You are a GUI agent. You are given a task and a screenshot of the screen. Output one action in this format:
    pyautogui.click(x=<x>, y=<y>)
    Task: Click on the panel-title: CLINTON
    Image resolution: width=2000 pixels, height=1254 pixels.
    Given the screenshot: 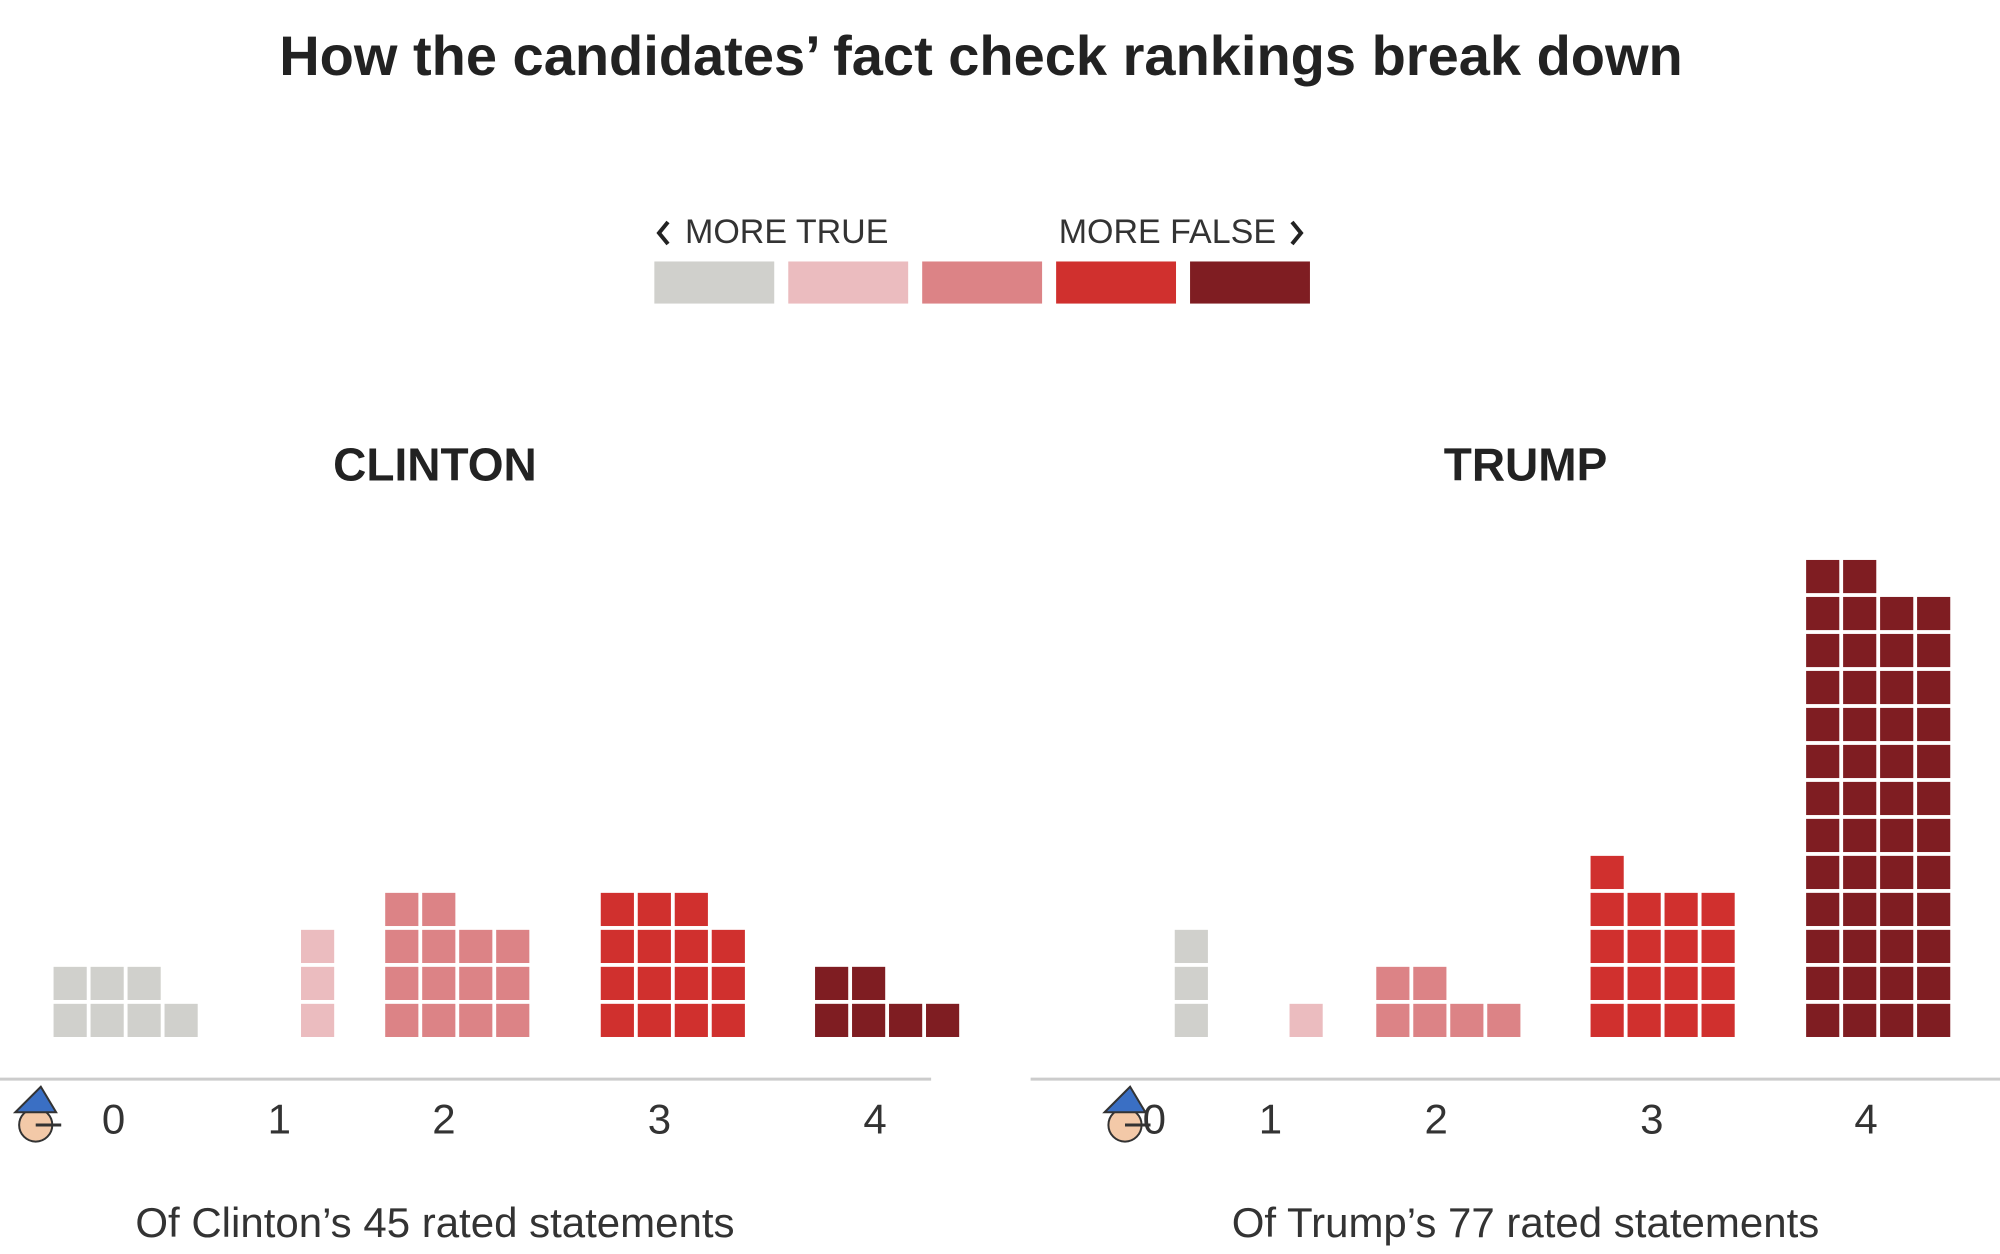 What is the action you would take?
    pyautogui.click(x=435, y=464)
    